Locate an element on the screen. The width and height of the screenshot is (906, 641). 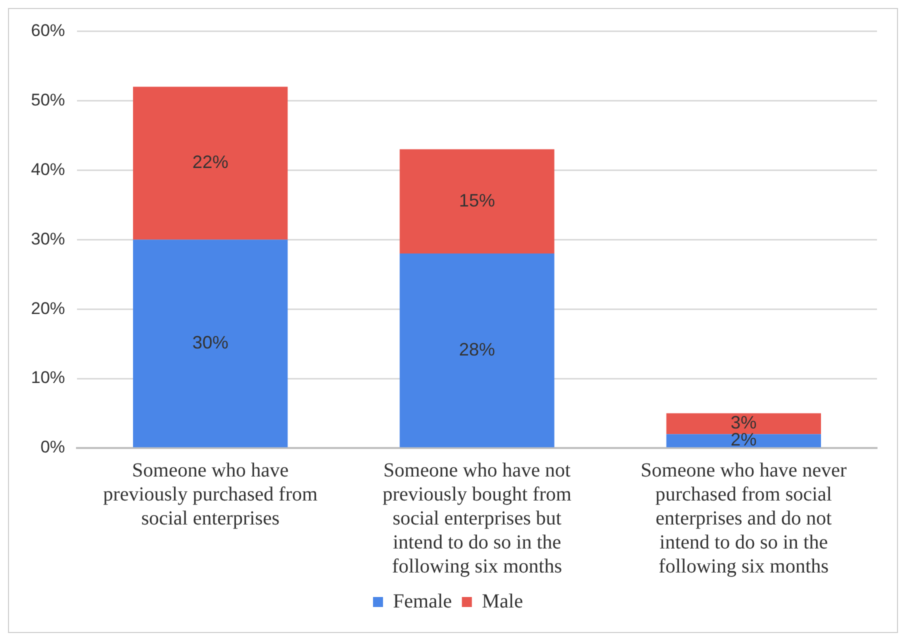
data-label: 30% is located at coordinates (210, 342).